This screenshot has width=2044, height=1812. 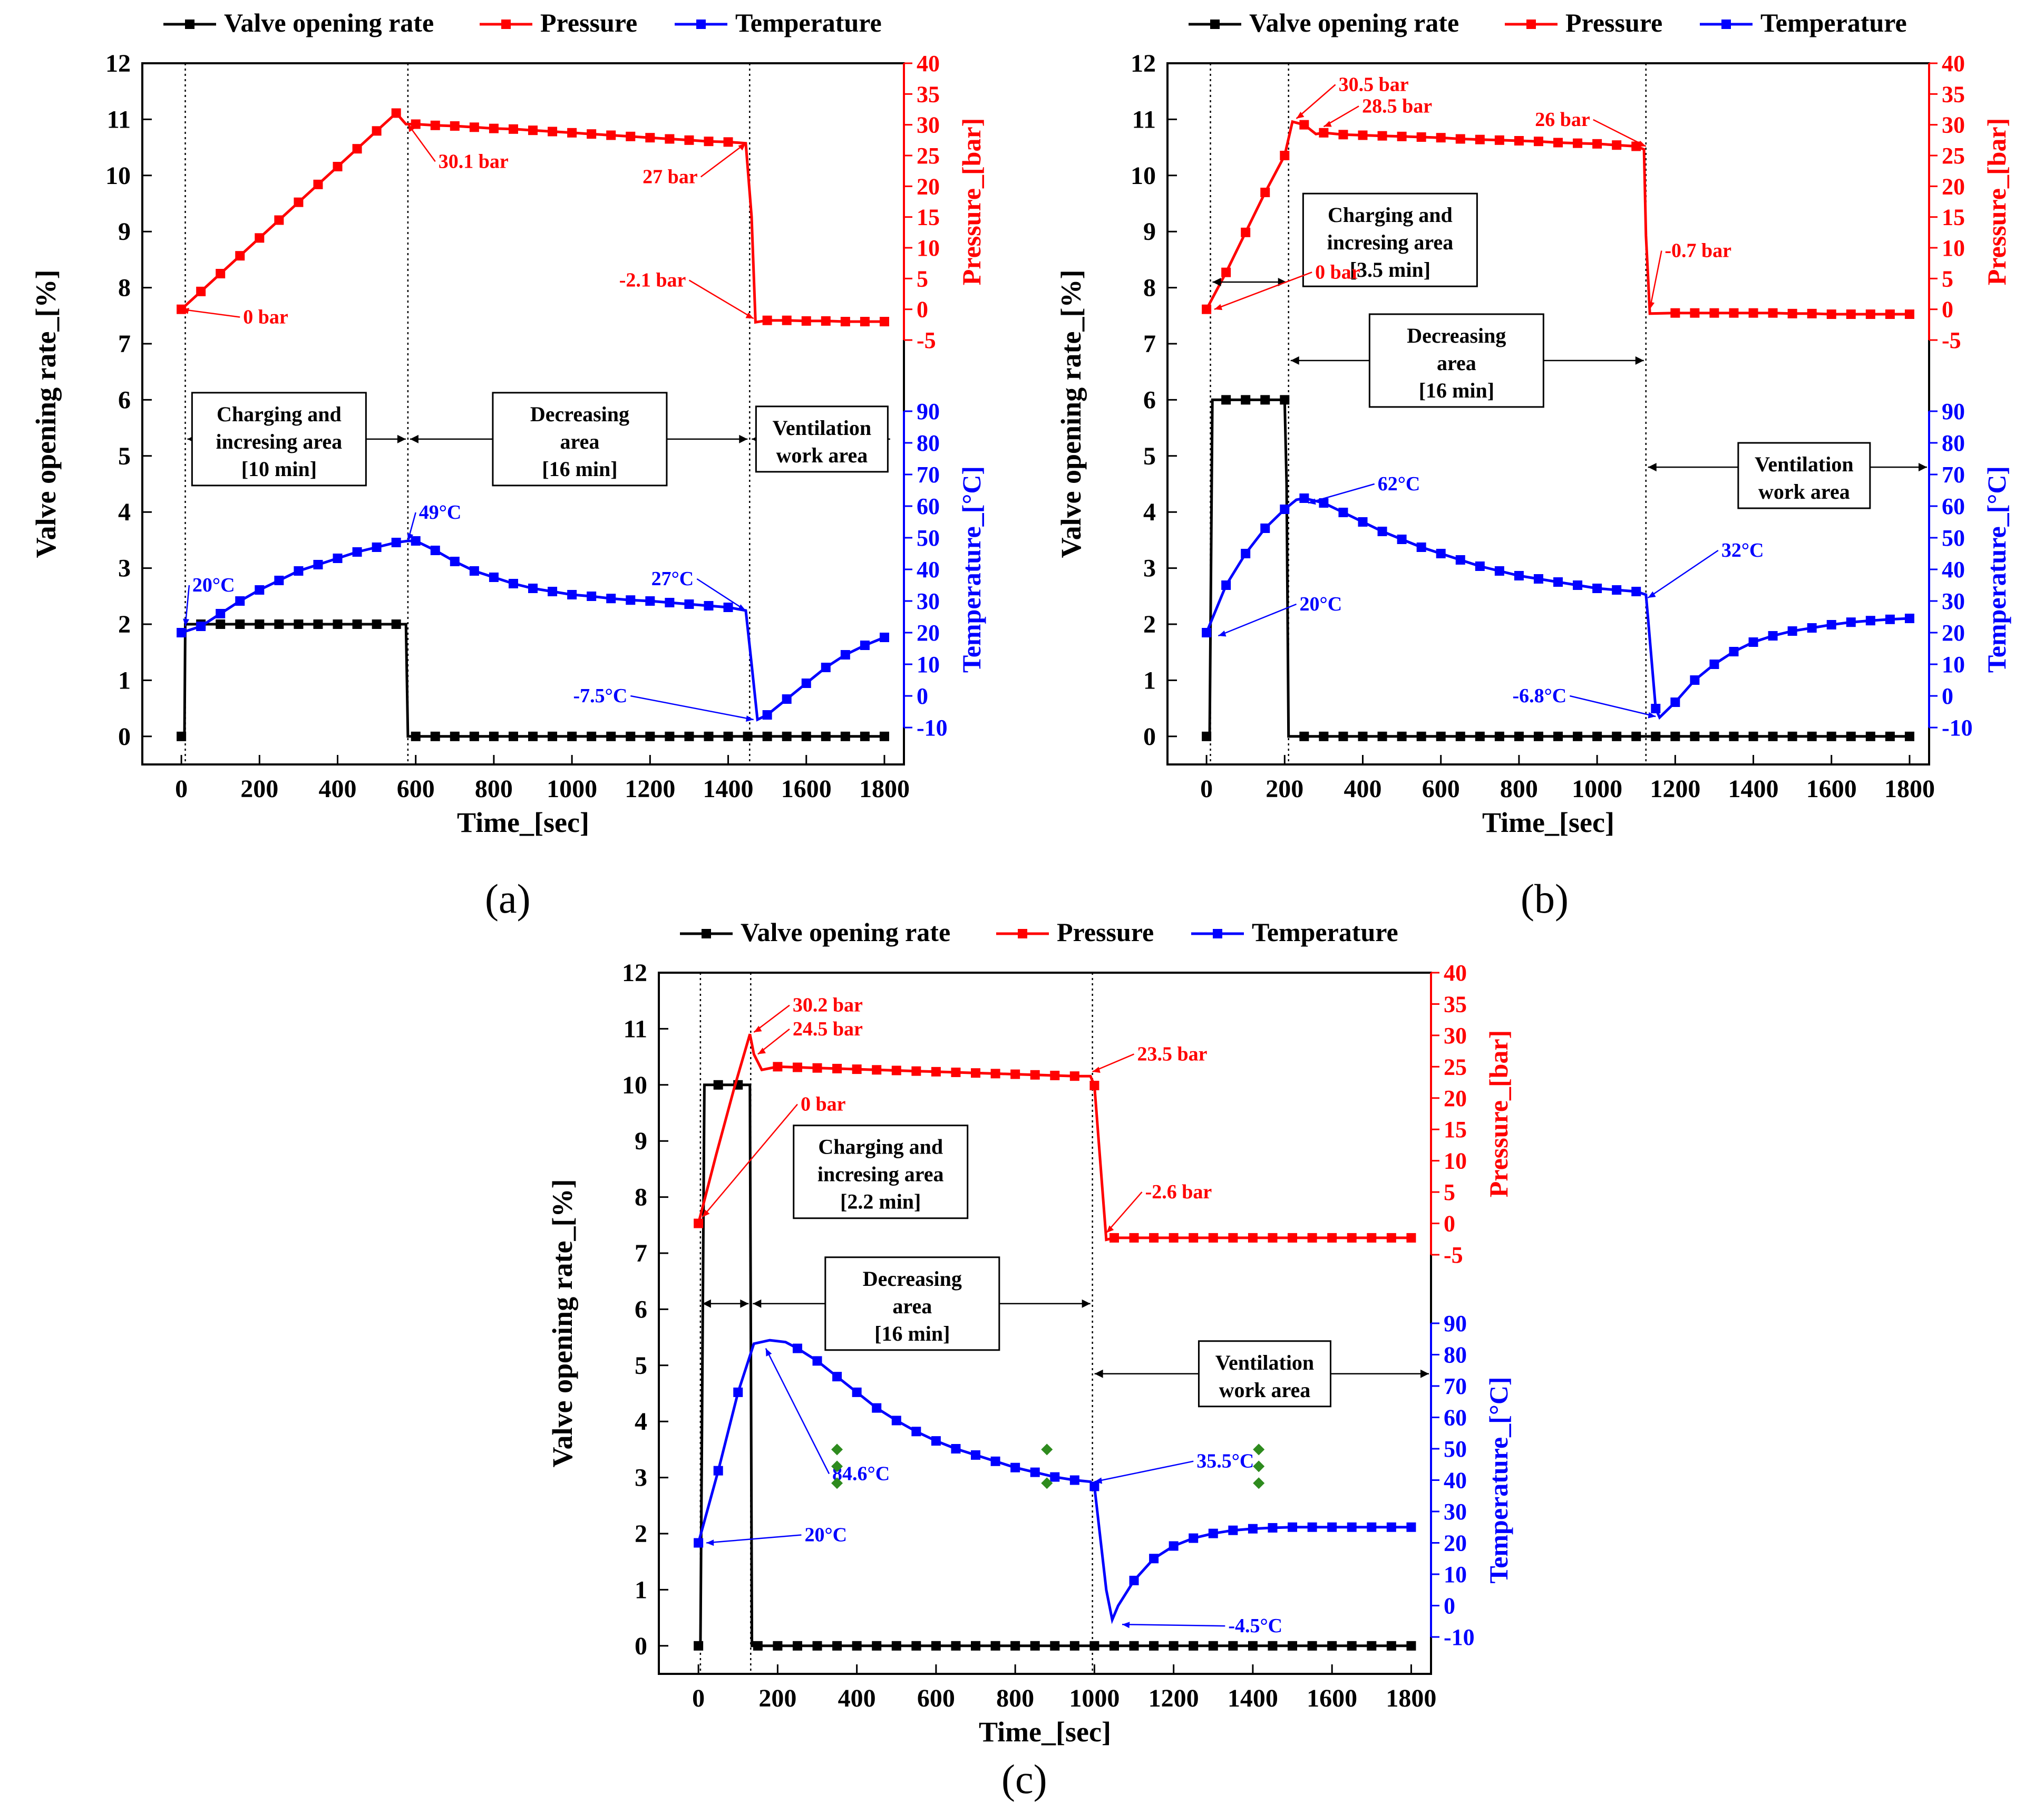 I want to click on temperature-axis-label: Temperature_[°C], so click(x=1499, y=1480).